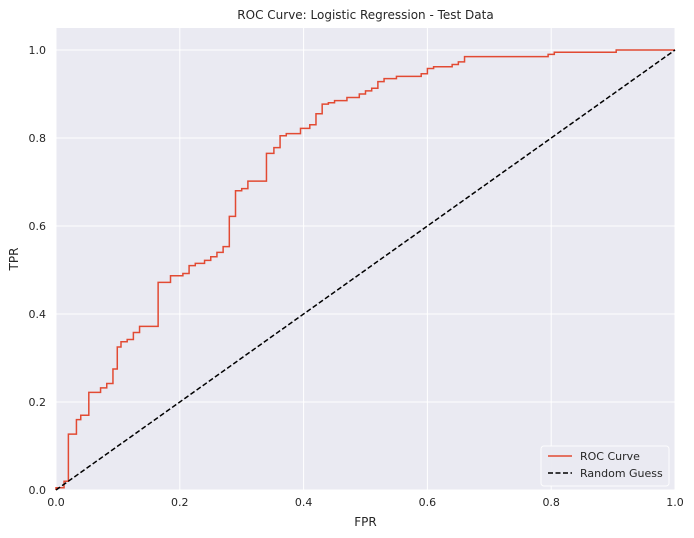 Image resolution: width=694 pixels, height=538 pixels. I want to click on x-tick-label: 0.4, so click(304, 502).